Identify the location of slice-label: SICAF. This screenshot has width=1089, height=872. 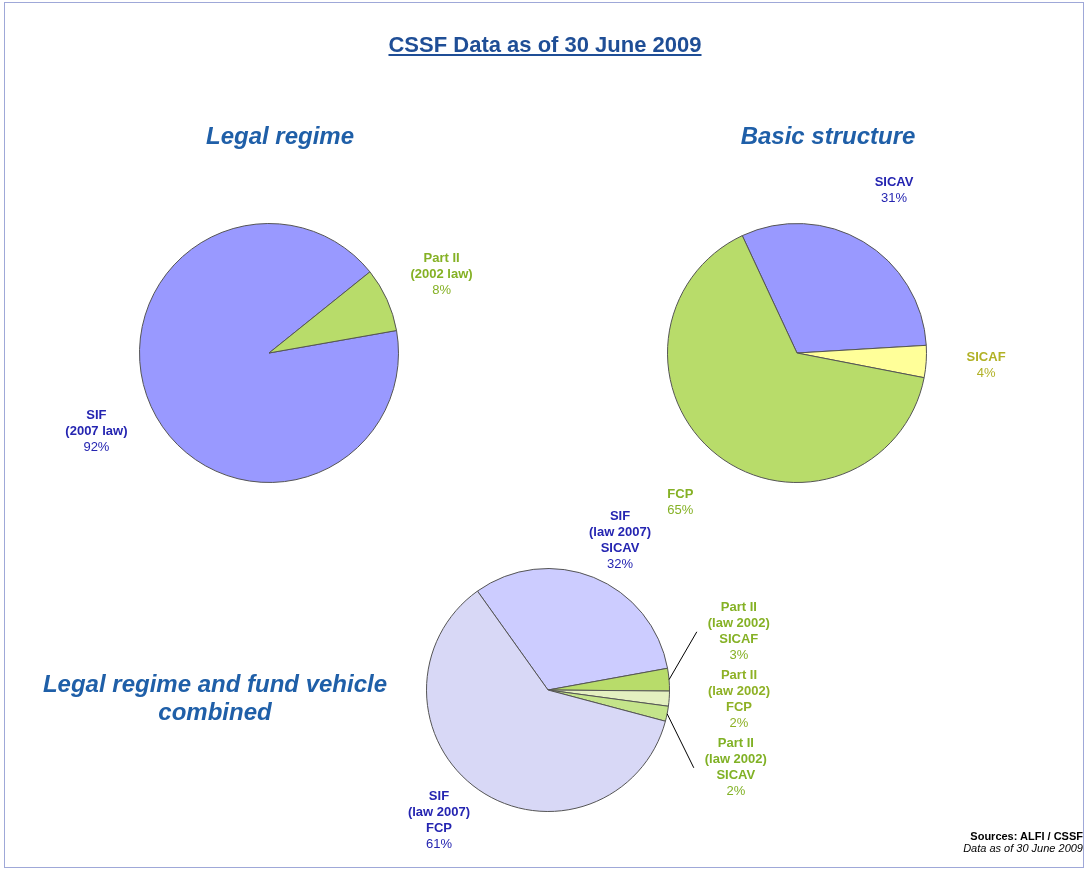
(986, 357).